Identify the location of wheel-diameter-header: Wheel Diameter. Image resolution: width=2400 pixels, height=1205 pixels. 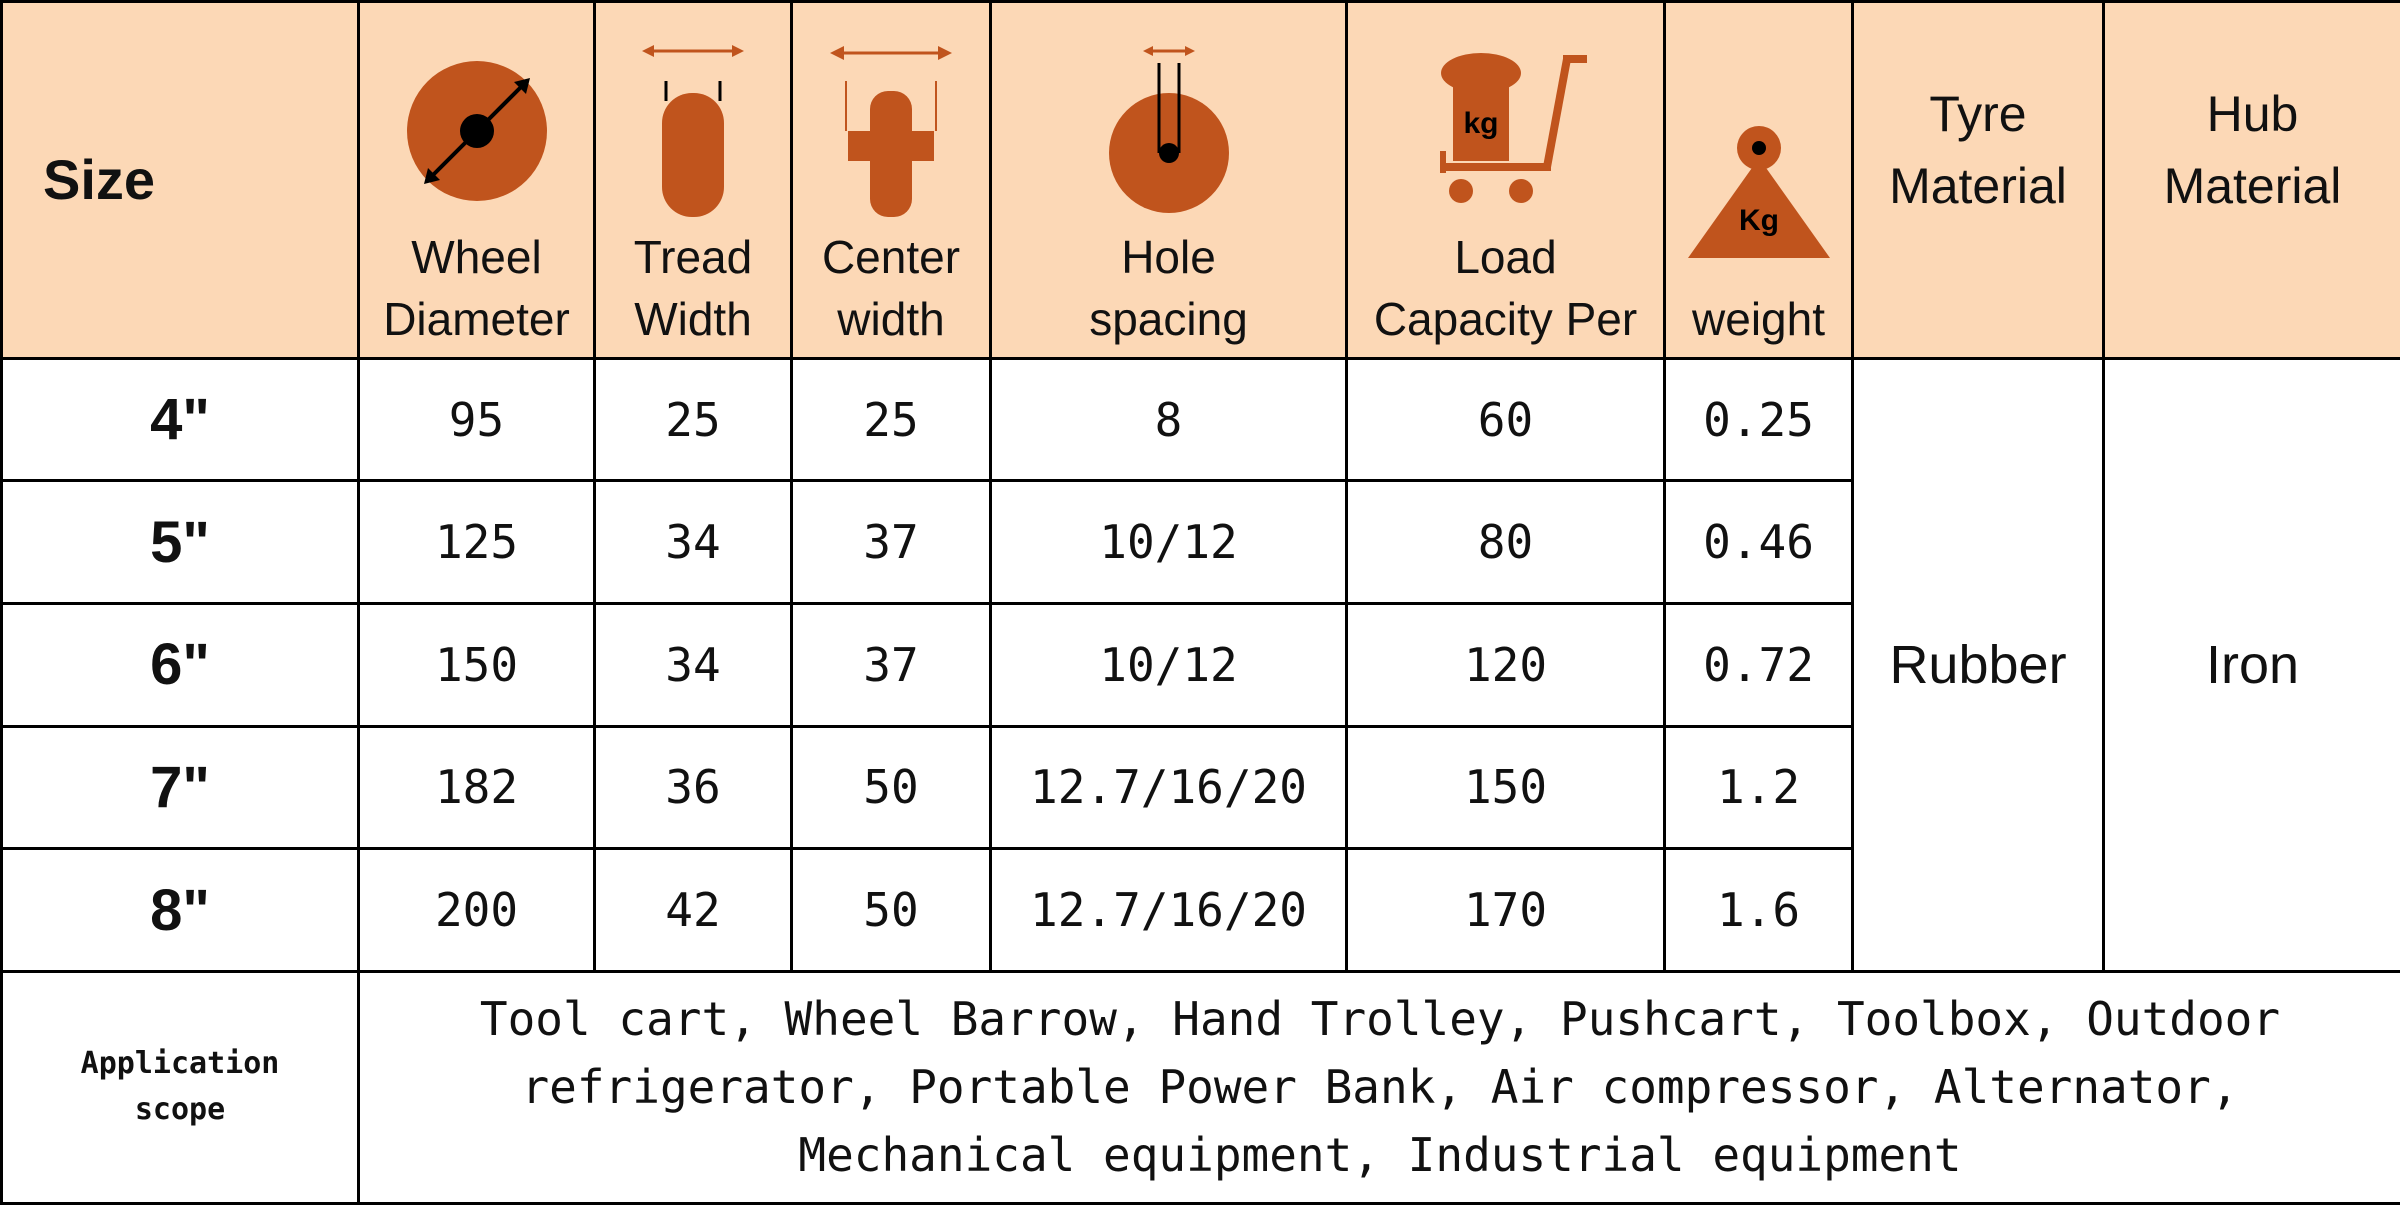
(476, 180).